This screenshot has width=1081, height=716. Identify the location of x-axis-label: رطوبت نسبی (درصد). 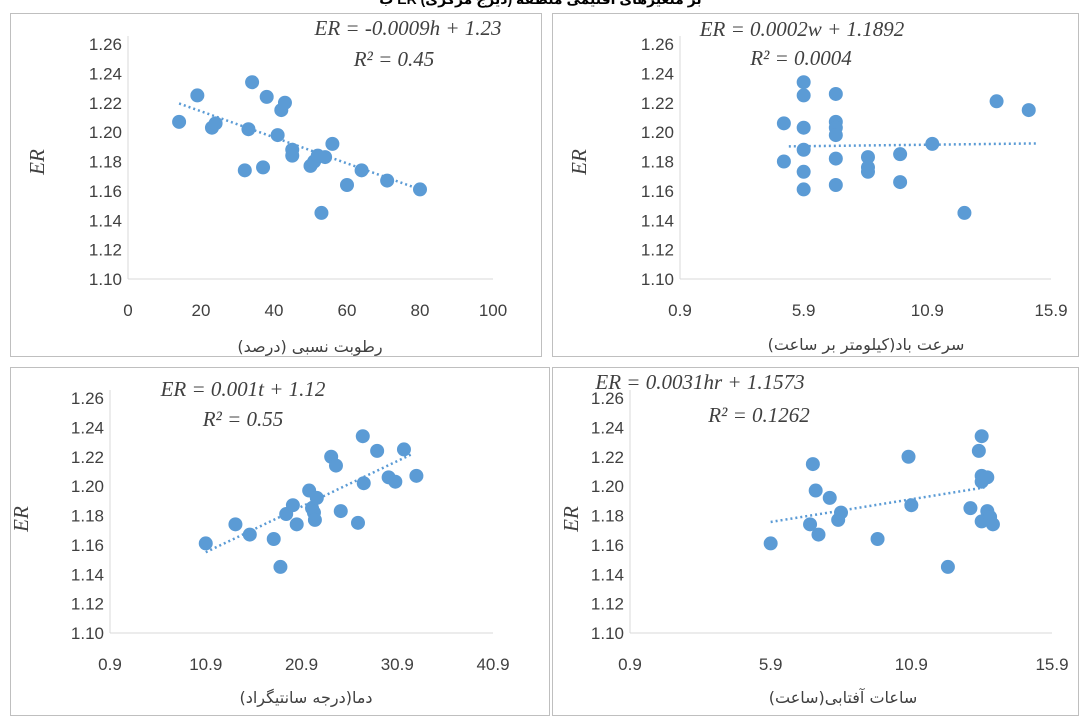
(309, 347).